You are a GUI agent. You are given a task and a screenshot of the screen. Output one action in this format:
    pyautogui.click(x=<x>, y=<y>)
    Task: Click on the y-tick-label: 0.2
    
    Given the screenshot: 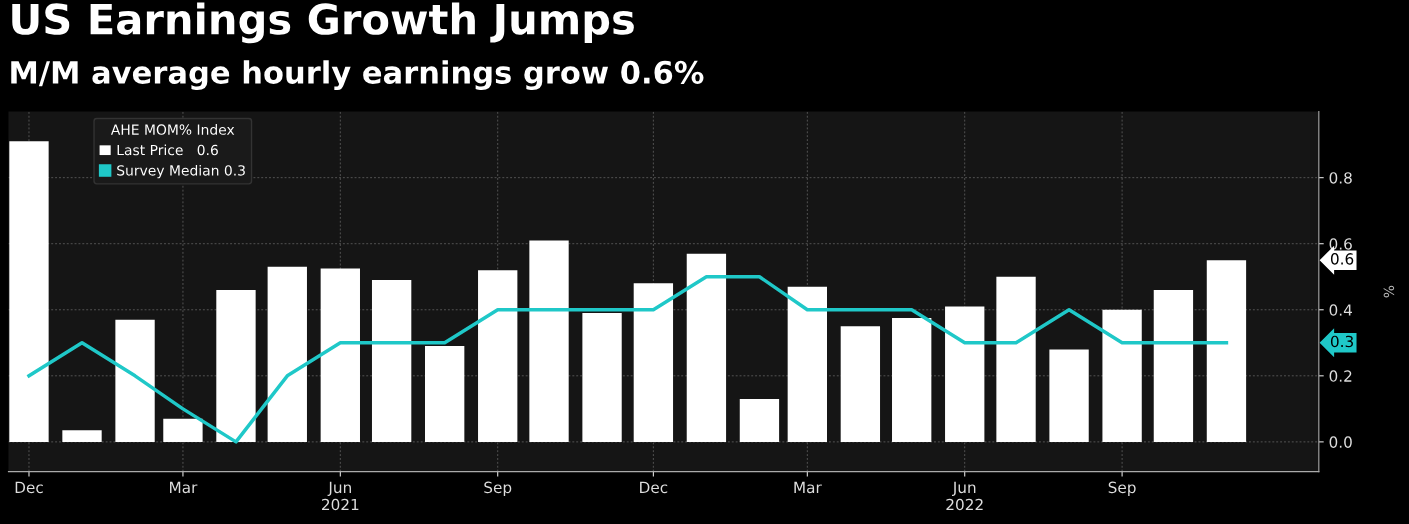 What is the action you would take?
    pyautogui.click(x=1340, y=376)
    